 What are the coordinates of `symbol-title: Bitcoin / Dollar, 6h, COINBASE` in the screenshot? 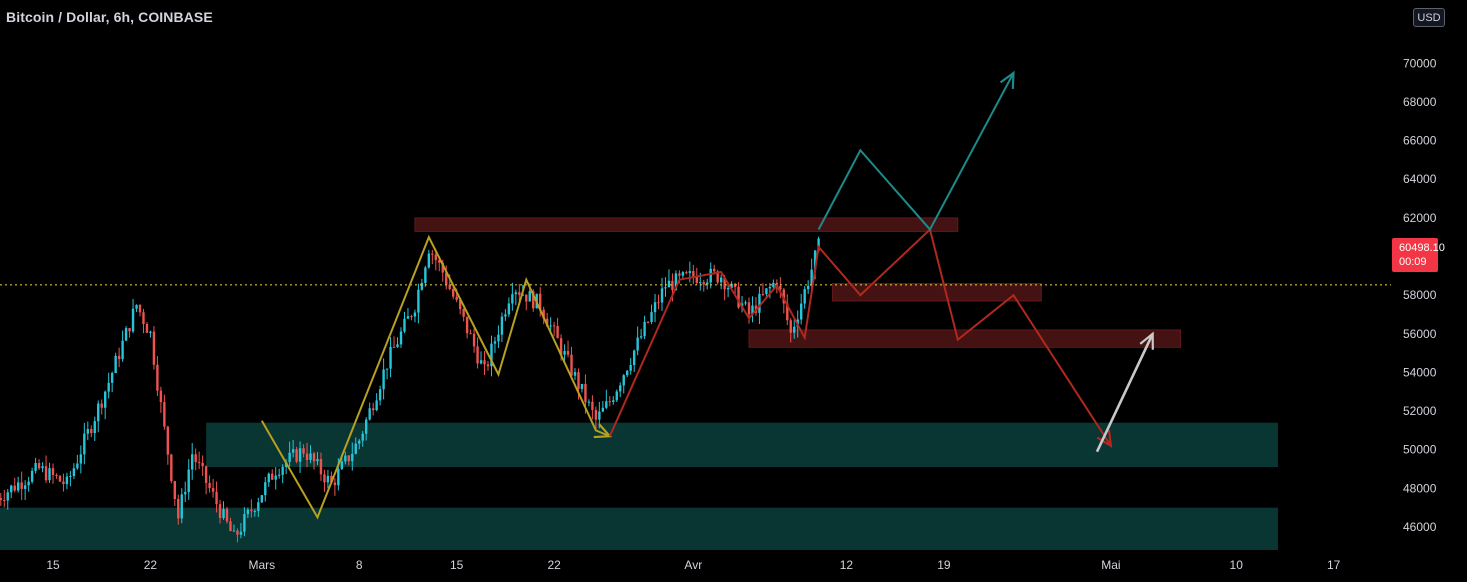 It's located at (109, 17).